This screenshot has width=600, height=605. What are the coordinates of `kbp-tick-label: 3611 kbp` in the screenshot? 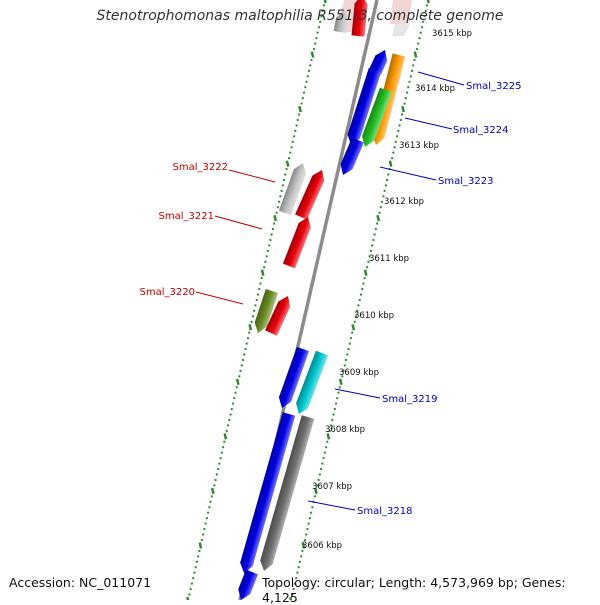 It's located at (389, 259).